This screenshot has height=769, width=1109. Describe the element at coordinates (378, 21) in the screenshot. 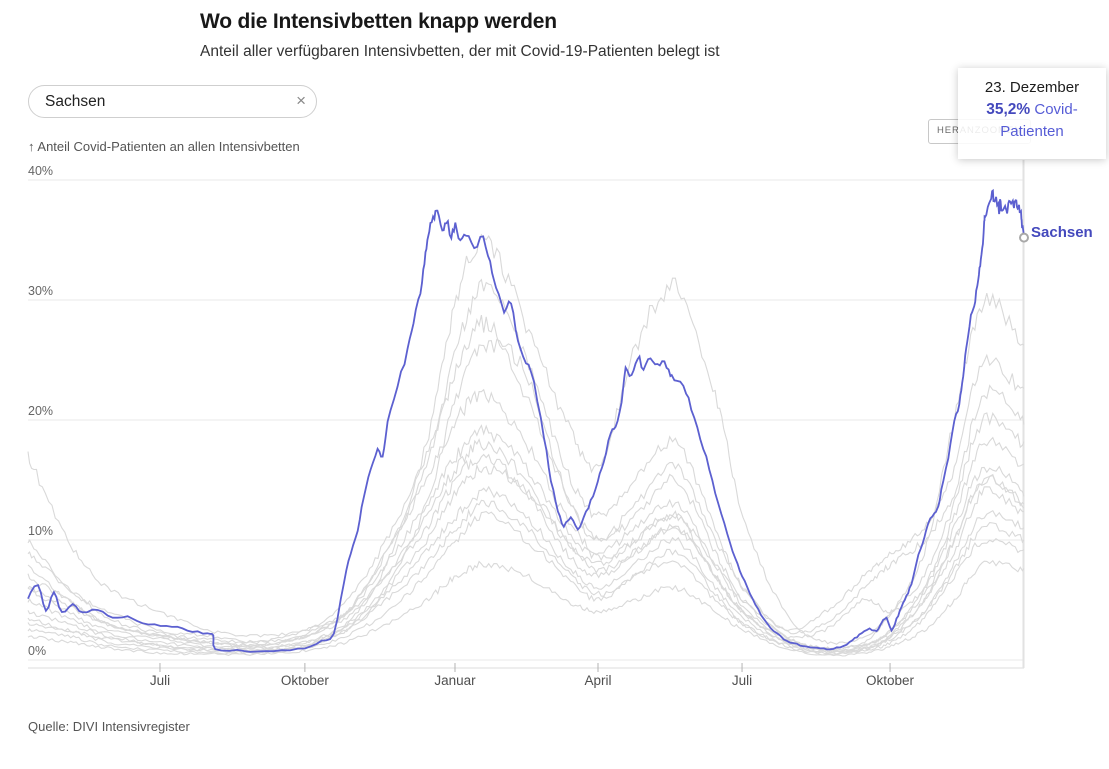

I see `page-title: Wo die Intensivbetten knapp werden` at that location.